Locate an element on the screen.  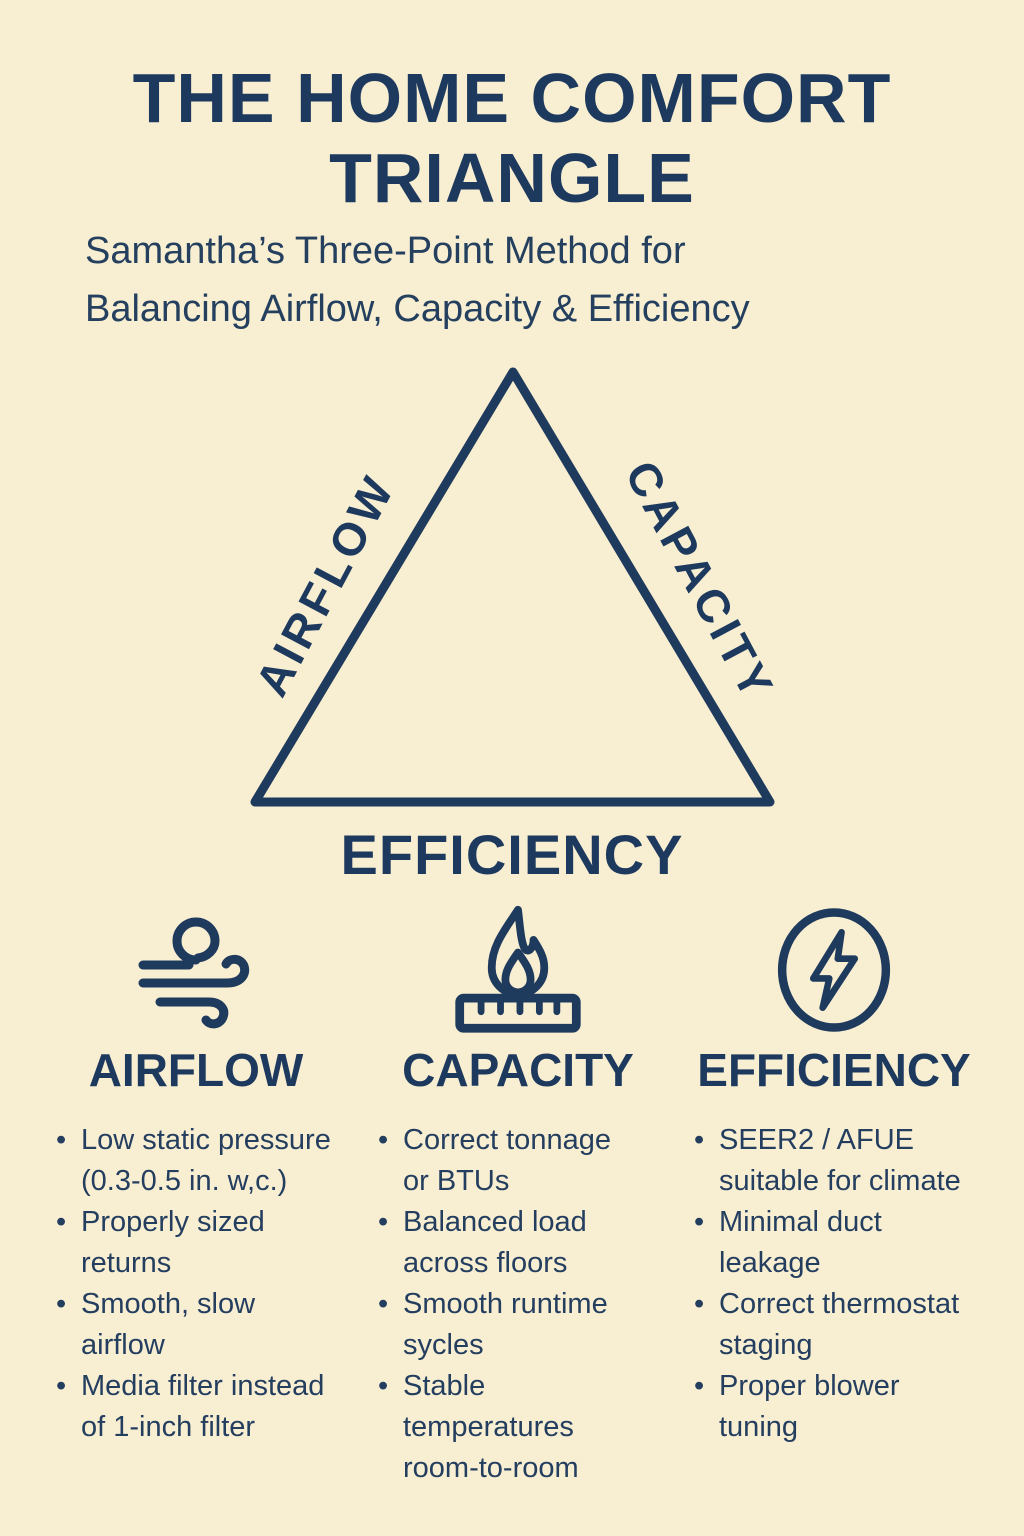
wind-icon is located at coordinates (196, 970).